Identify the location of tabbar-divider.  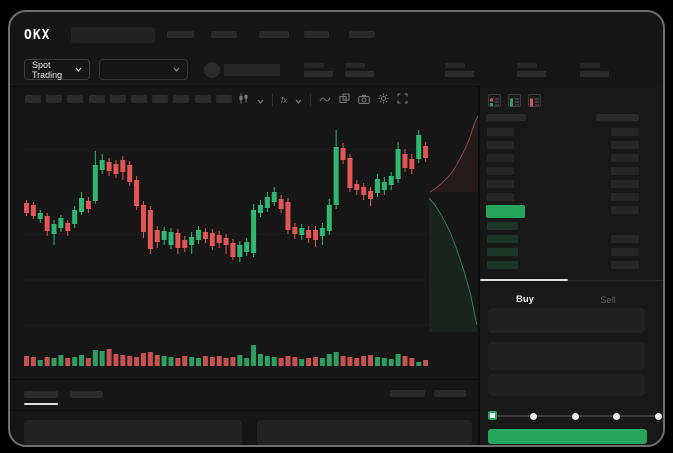
(571, 280).